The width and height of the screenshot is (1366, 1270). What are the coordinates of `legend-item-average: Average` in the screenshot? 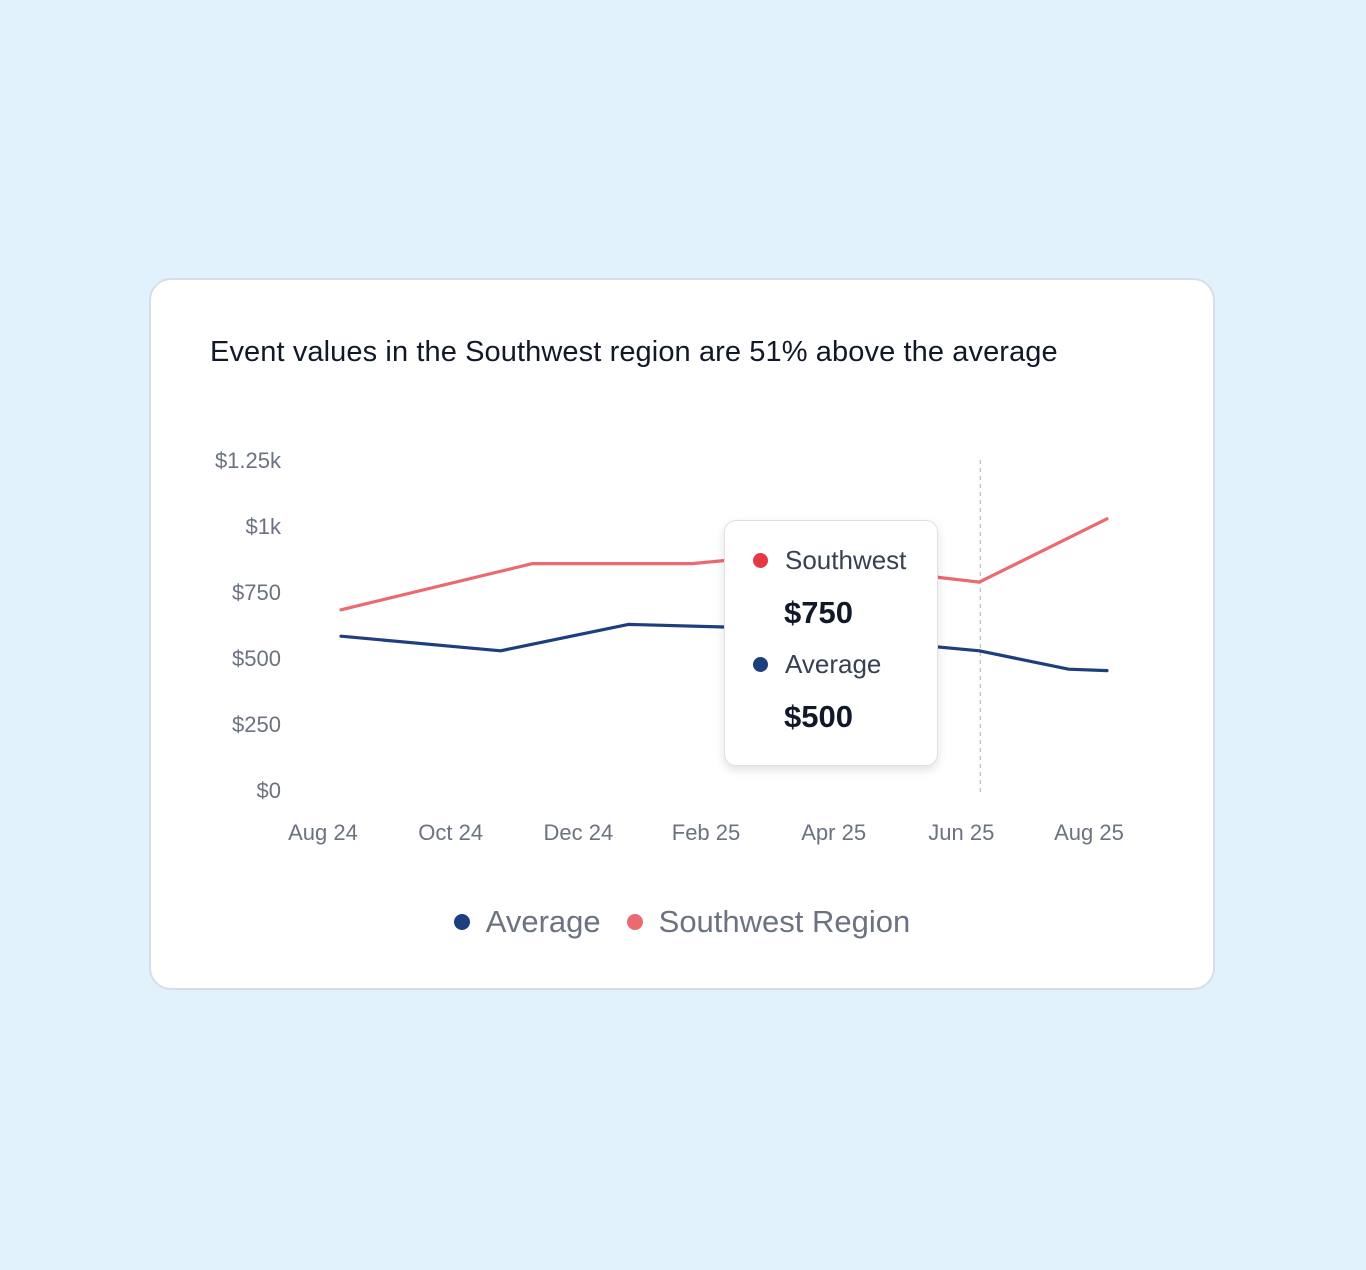 It's located at (527, 922).